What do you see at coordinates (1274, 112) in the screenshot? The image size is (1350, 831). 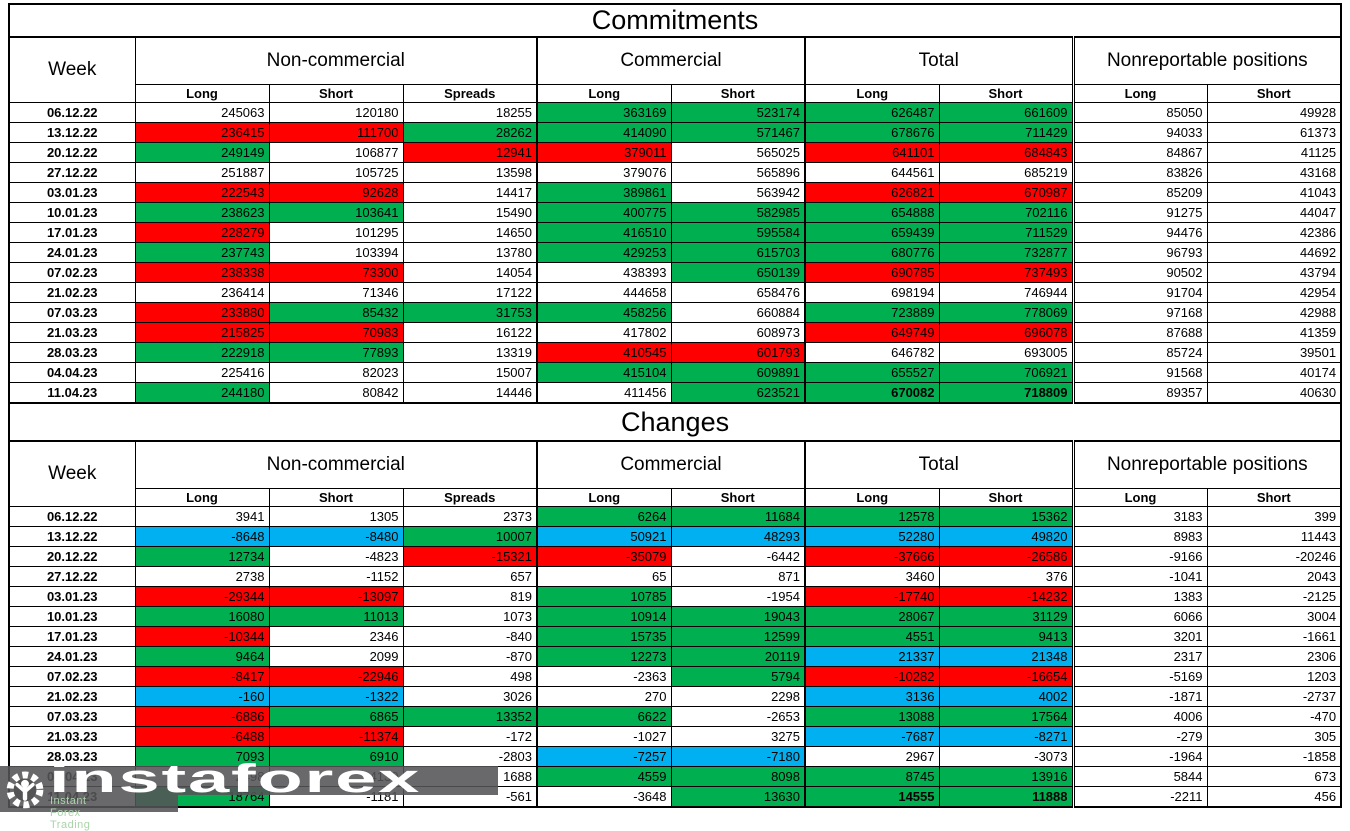 I see `value-cell: 49928` at bounding box center [1274, 112].